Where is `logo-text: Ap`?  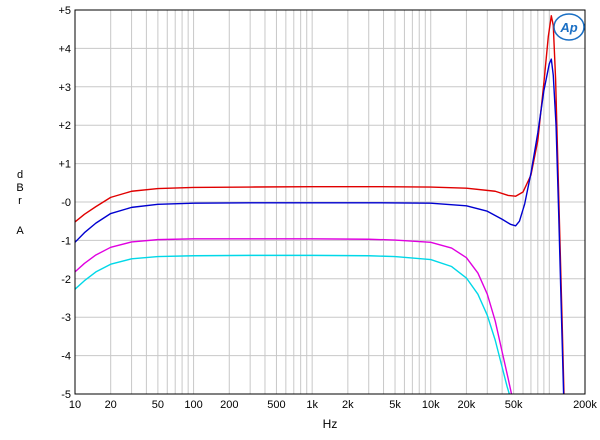 logo-text: Ap is located at coordinates (568, 27).